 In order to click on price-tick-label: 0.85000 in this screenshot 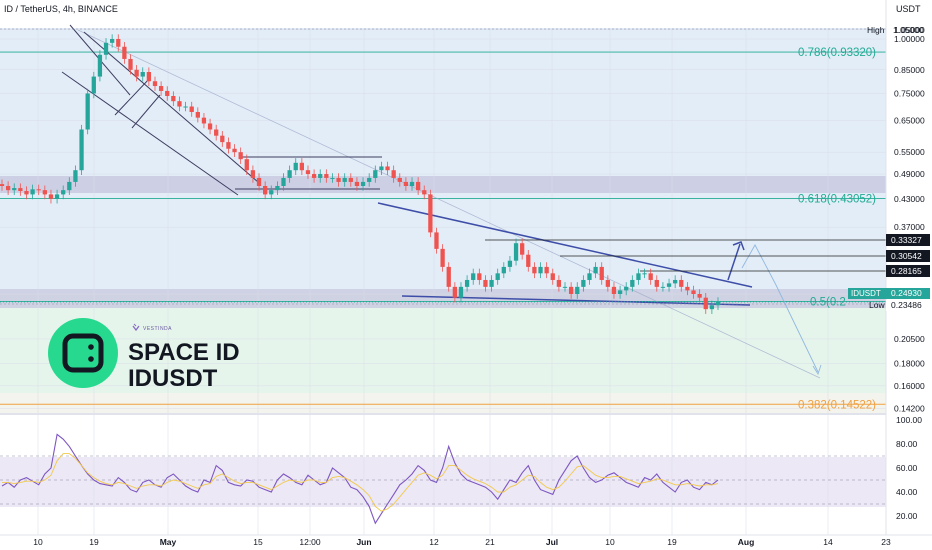, I will do `click(909, 70)`.